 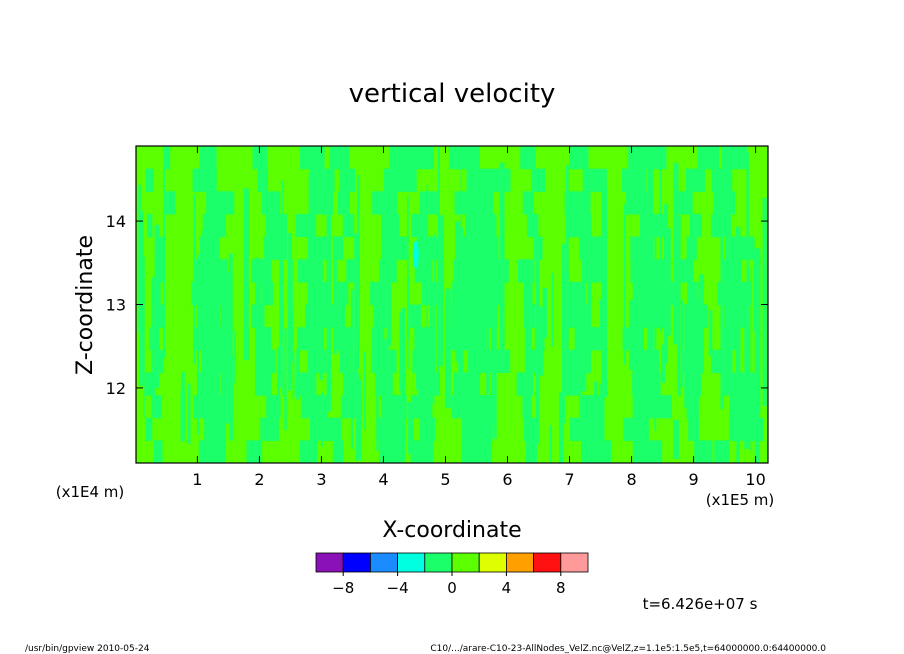 I want to click on colorbar-tick-label: 4, so click(x=507, y=588).